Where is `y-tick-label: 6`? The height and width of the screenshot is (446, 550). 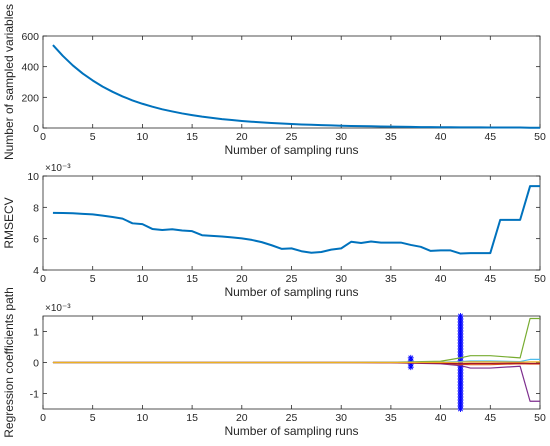 y-tick-label: 6 is located at coordinates (36, 240).